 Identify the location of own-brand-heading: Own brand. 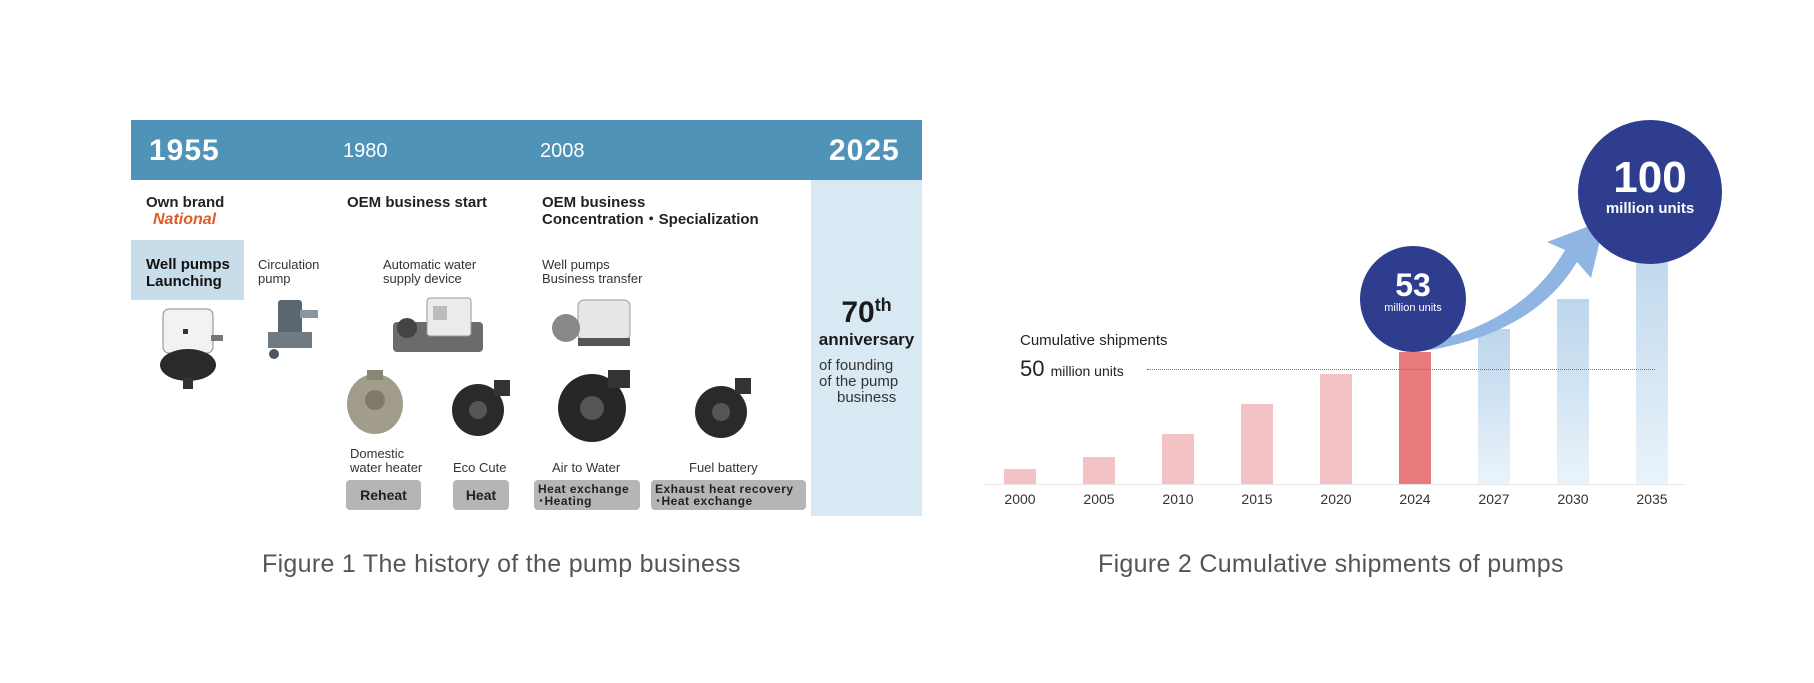
(185, 202).